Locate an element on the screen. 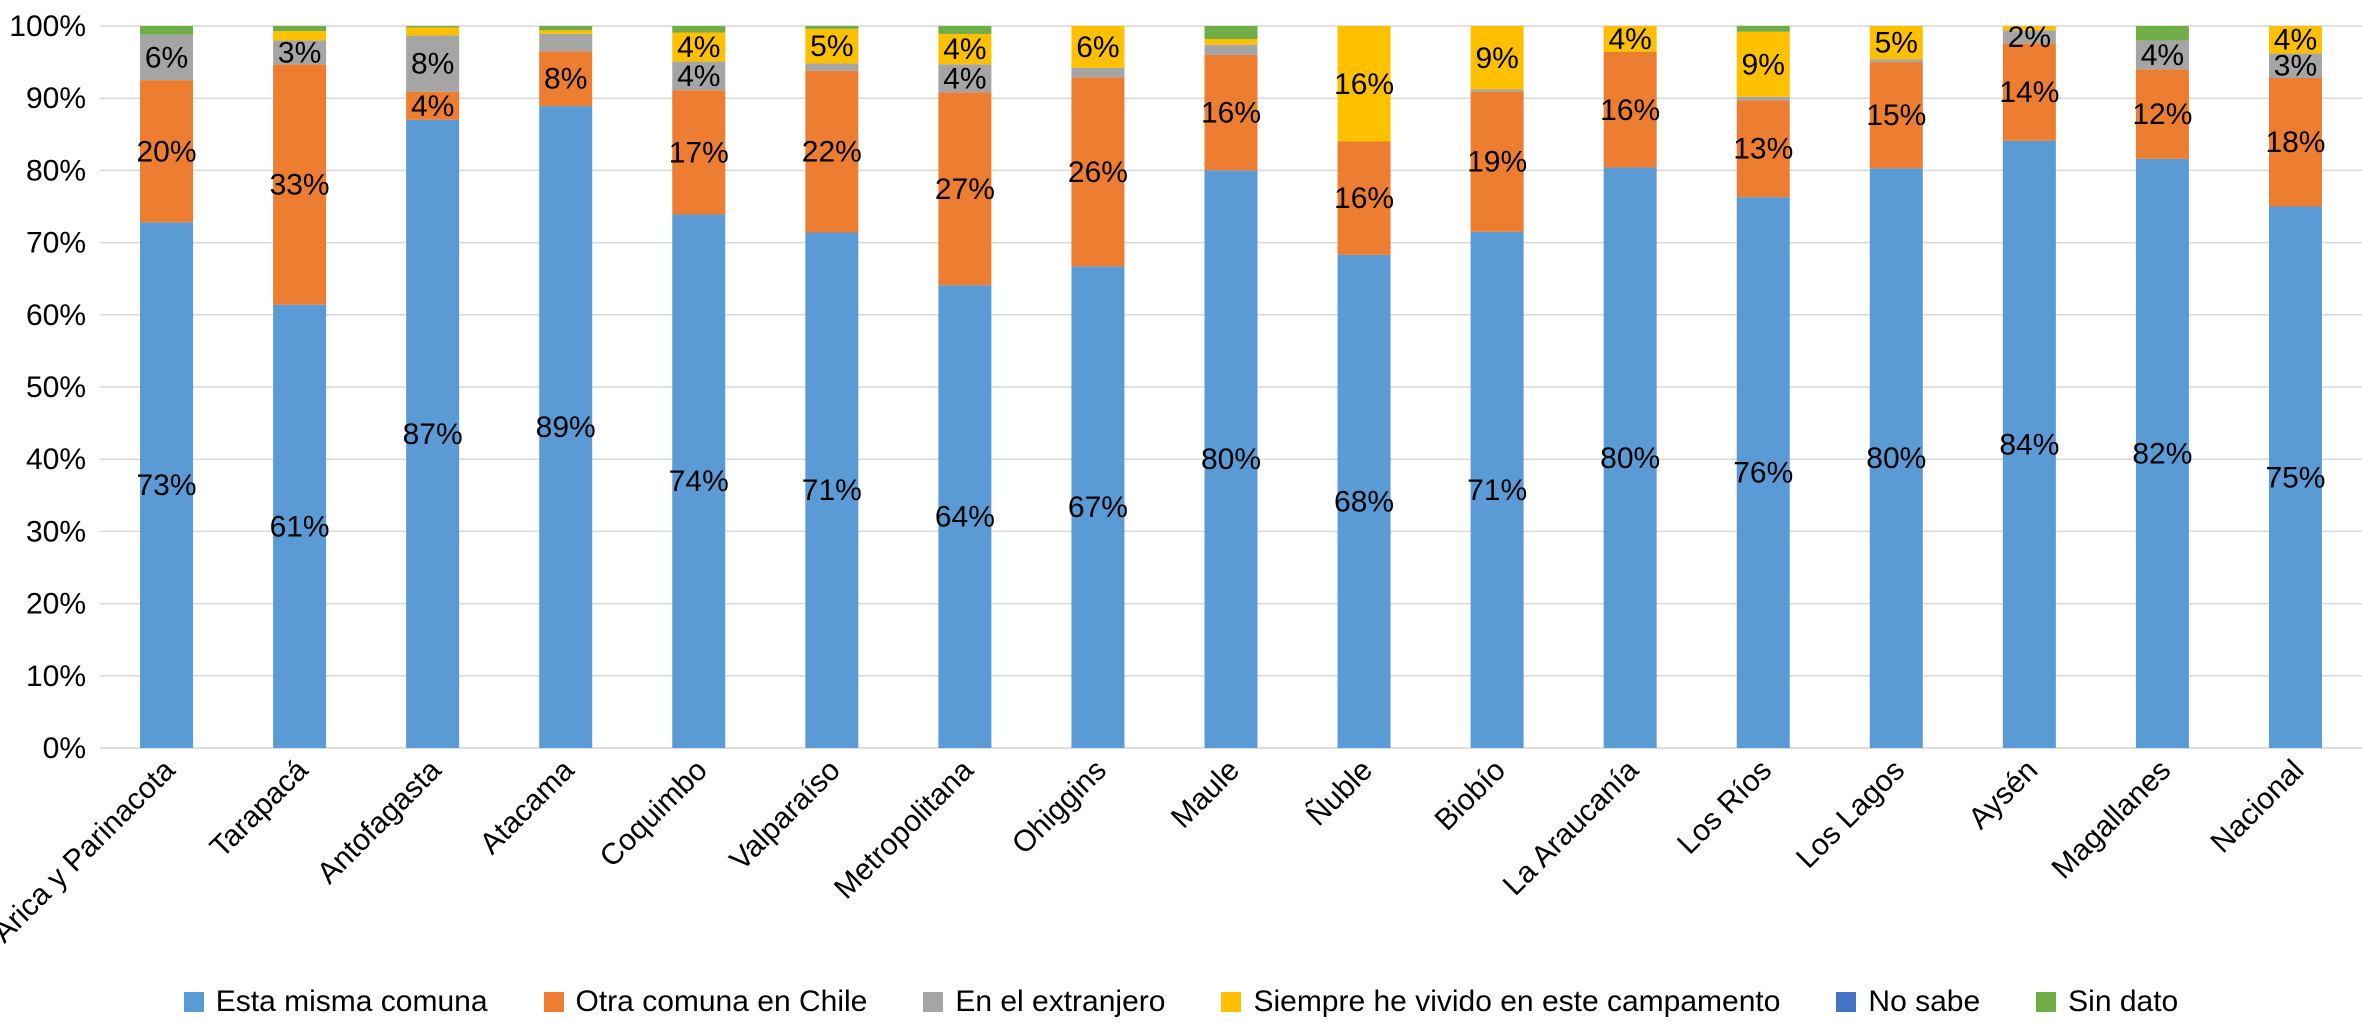 Image resolution: width=2362 pixels, height=1022 pixels. x-tick-label: Valparaíso is located at coordinates (785, 815).